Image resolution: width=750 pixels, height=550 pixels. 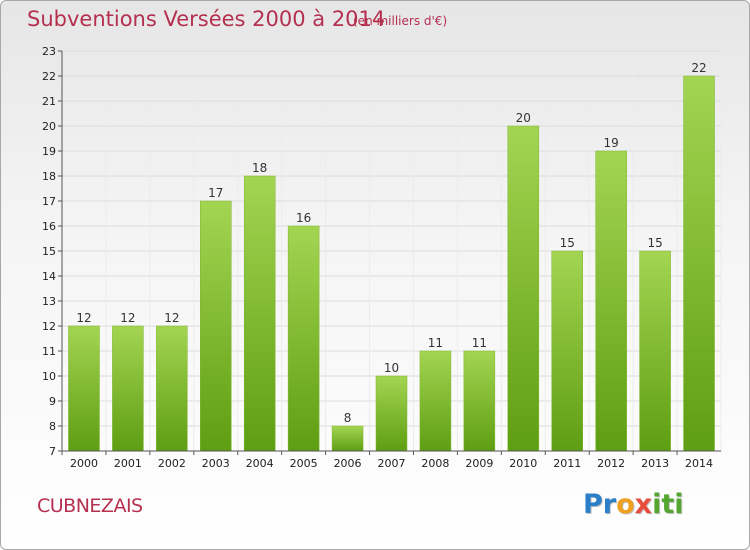 I want to click on bar-2002, so click(x=172, y=388).